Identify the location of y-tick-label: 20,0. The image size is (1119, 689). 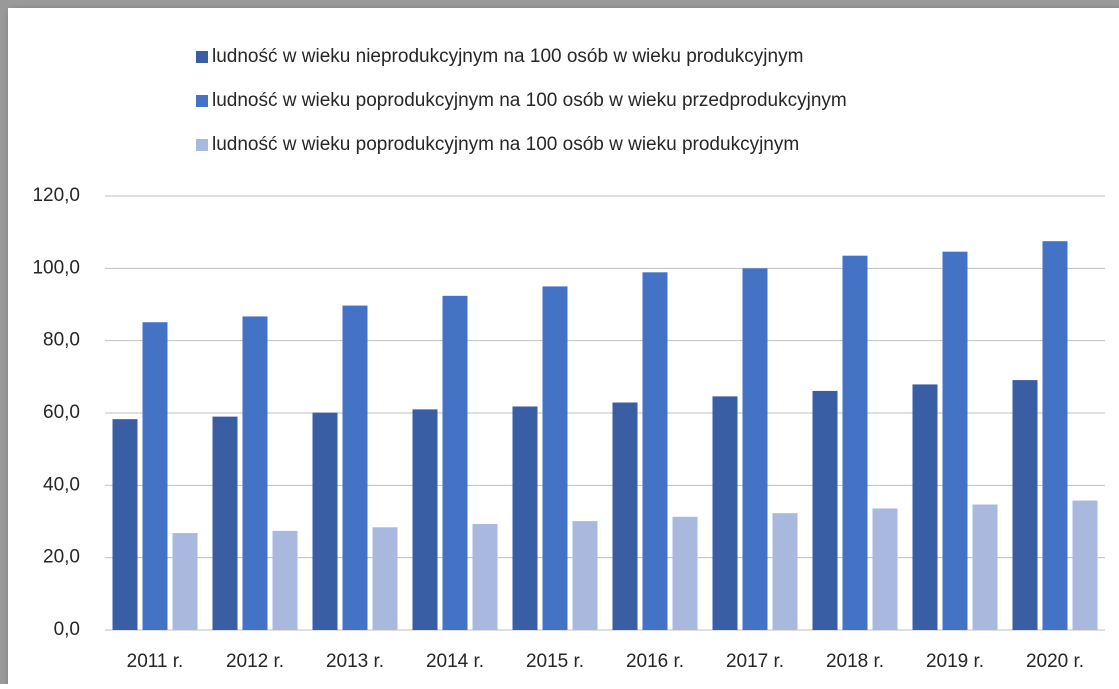
(61, 557).